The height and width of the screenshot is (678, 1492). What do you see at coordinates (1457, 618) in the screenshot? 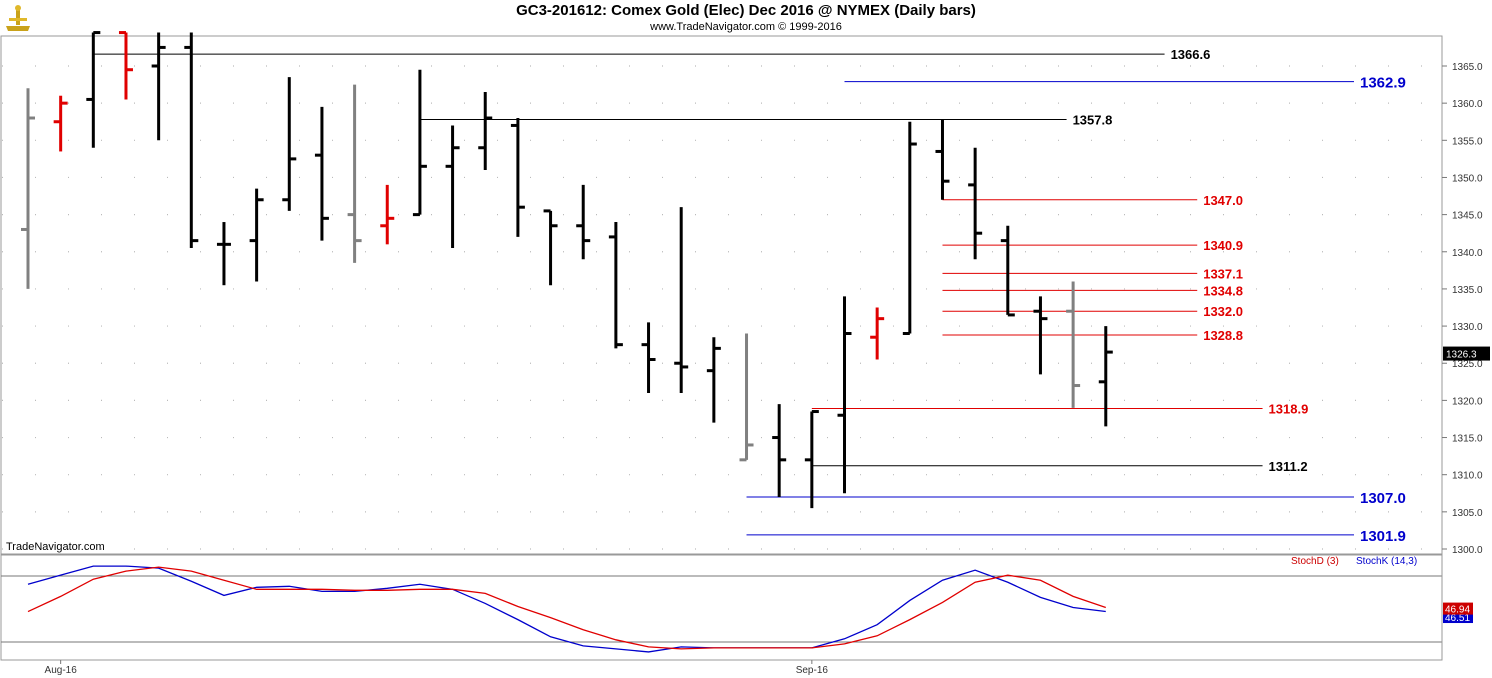
I see `stoch-k-value-label: 46.51` at bounding box center [1457, 618].